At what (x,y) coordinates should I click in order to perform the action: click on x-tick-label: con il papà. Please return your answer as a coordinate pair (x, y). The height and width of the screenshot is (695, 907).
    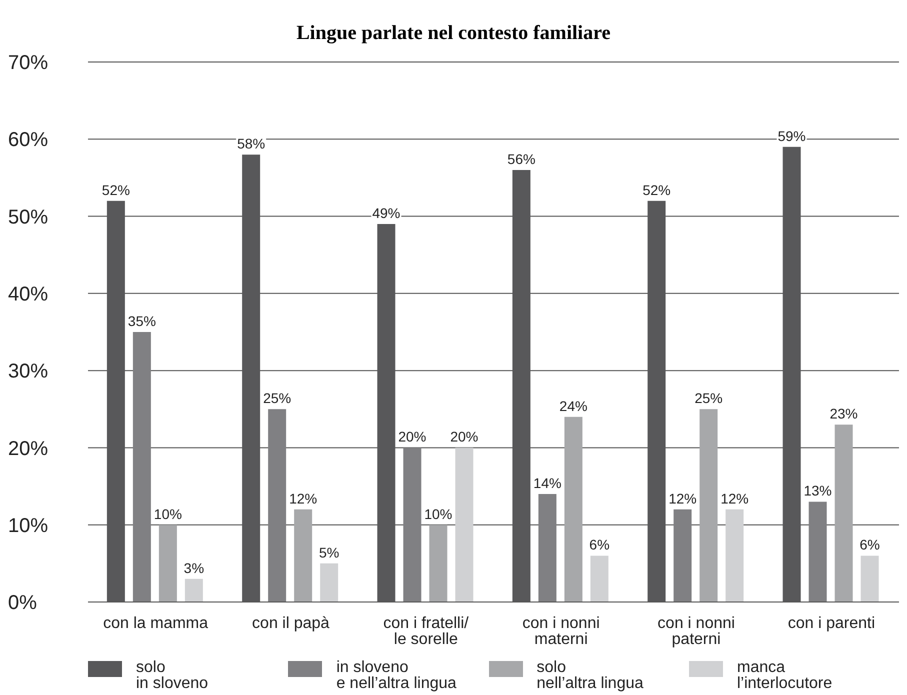
    Looking at the image, I should click on (291, 623).